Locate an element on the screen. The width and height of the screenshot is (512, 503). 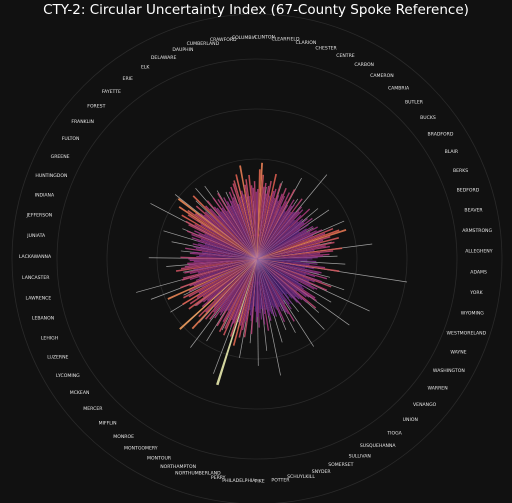
county-label: BRADFORD is located at coordinates (441, 134).